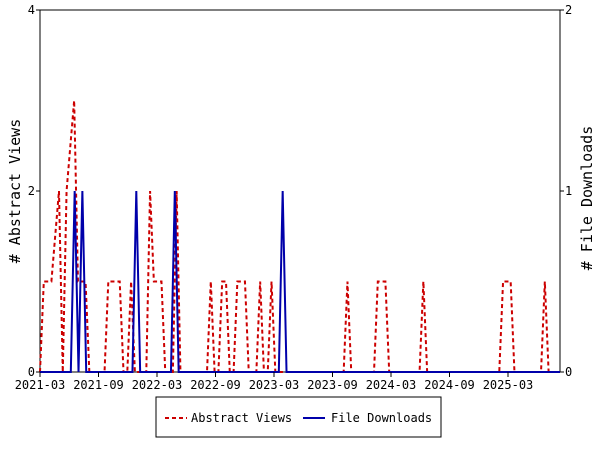 This screenshot has height=450, width=600. Describe the element at coordinates (332, 385) in the screenshot. I see `x-tick-label: 2023-09` at that location.